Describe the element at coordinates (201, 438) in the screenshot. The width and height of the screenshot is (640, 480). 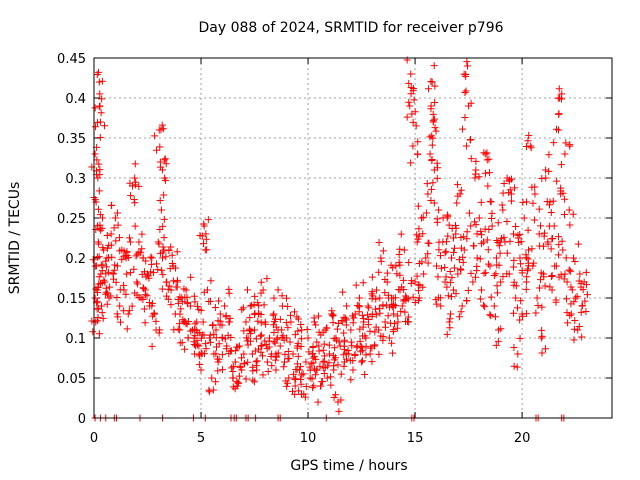
I see `x-tick-label: 5` at that location.